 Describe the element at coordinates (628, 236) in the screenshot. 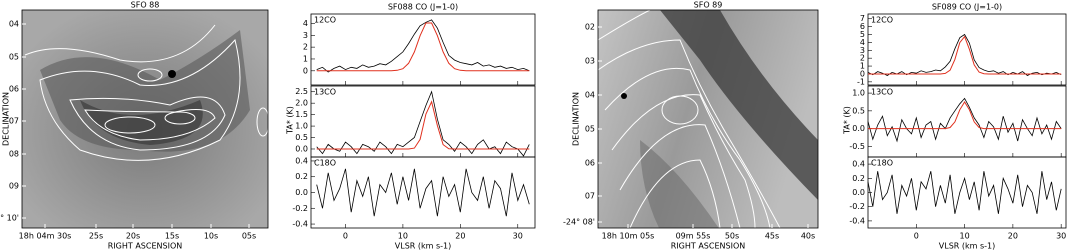

I see `x-tick-label: 18h 10m 05s` at that location.